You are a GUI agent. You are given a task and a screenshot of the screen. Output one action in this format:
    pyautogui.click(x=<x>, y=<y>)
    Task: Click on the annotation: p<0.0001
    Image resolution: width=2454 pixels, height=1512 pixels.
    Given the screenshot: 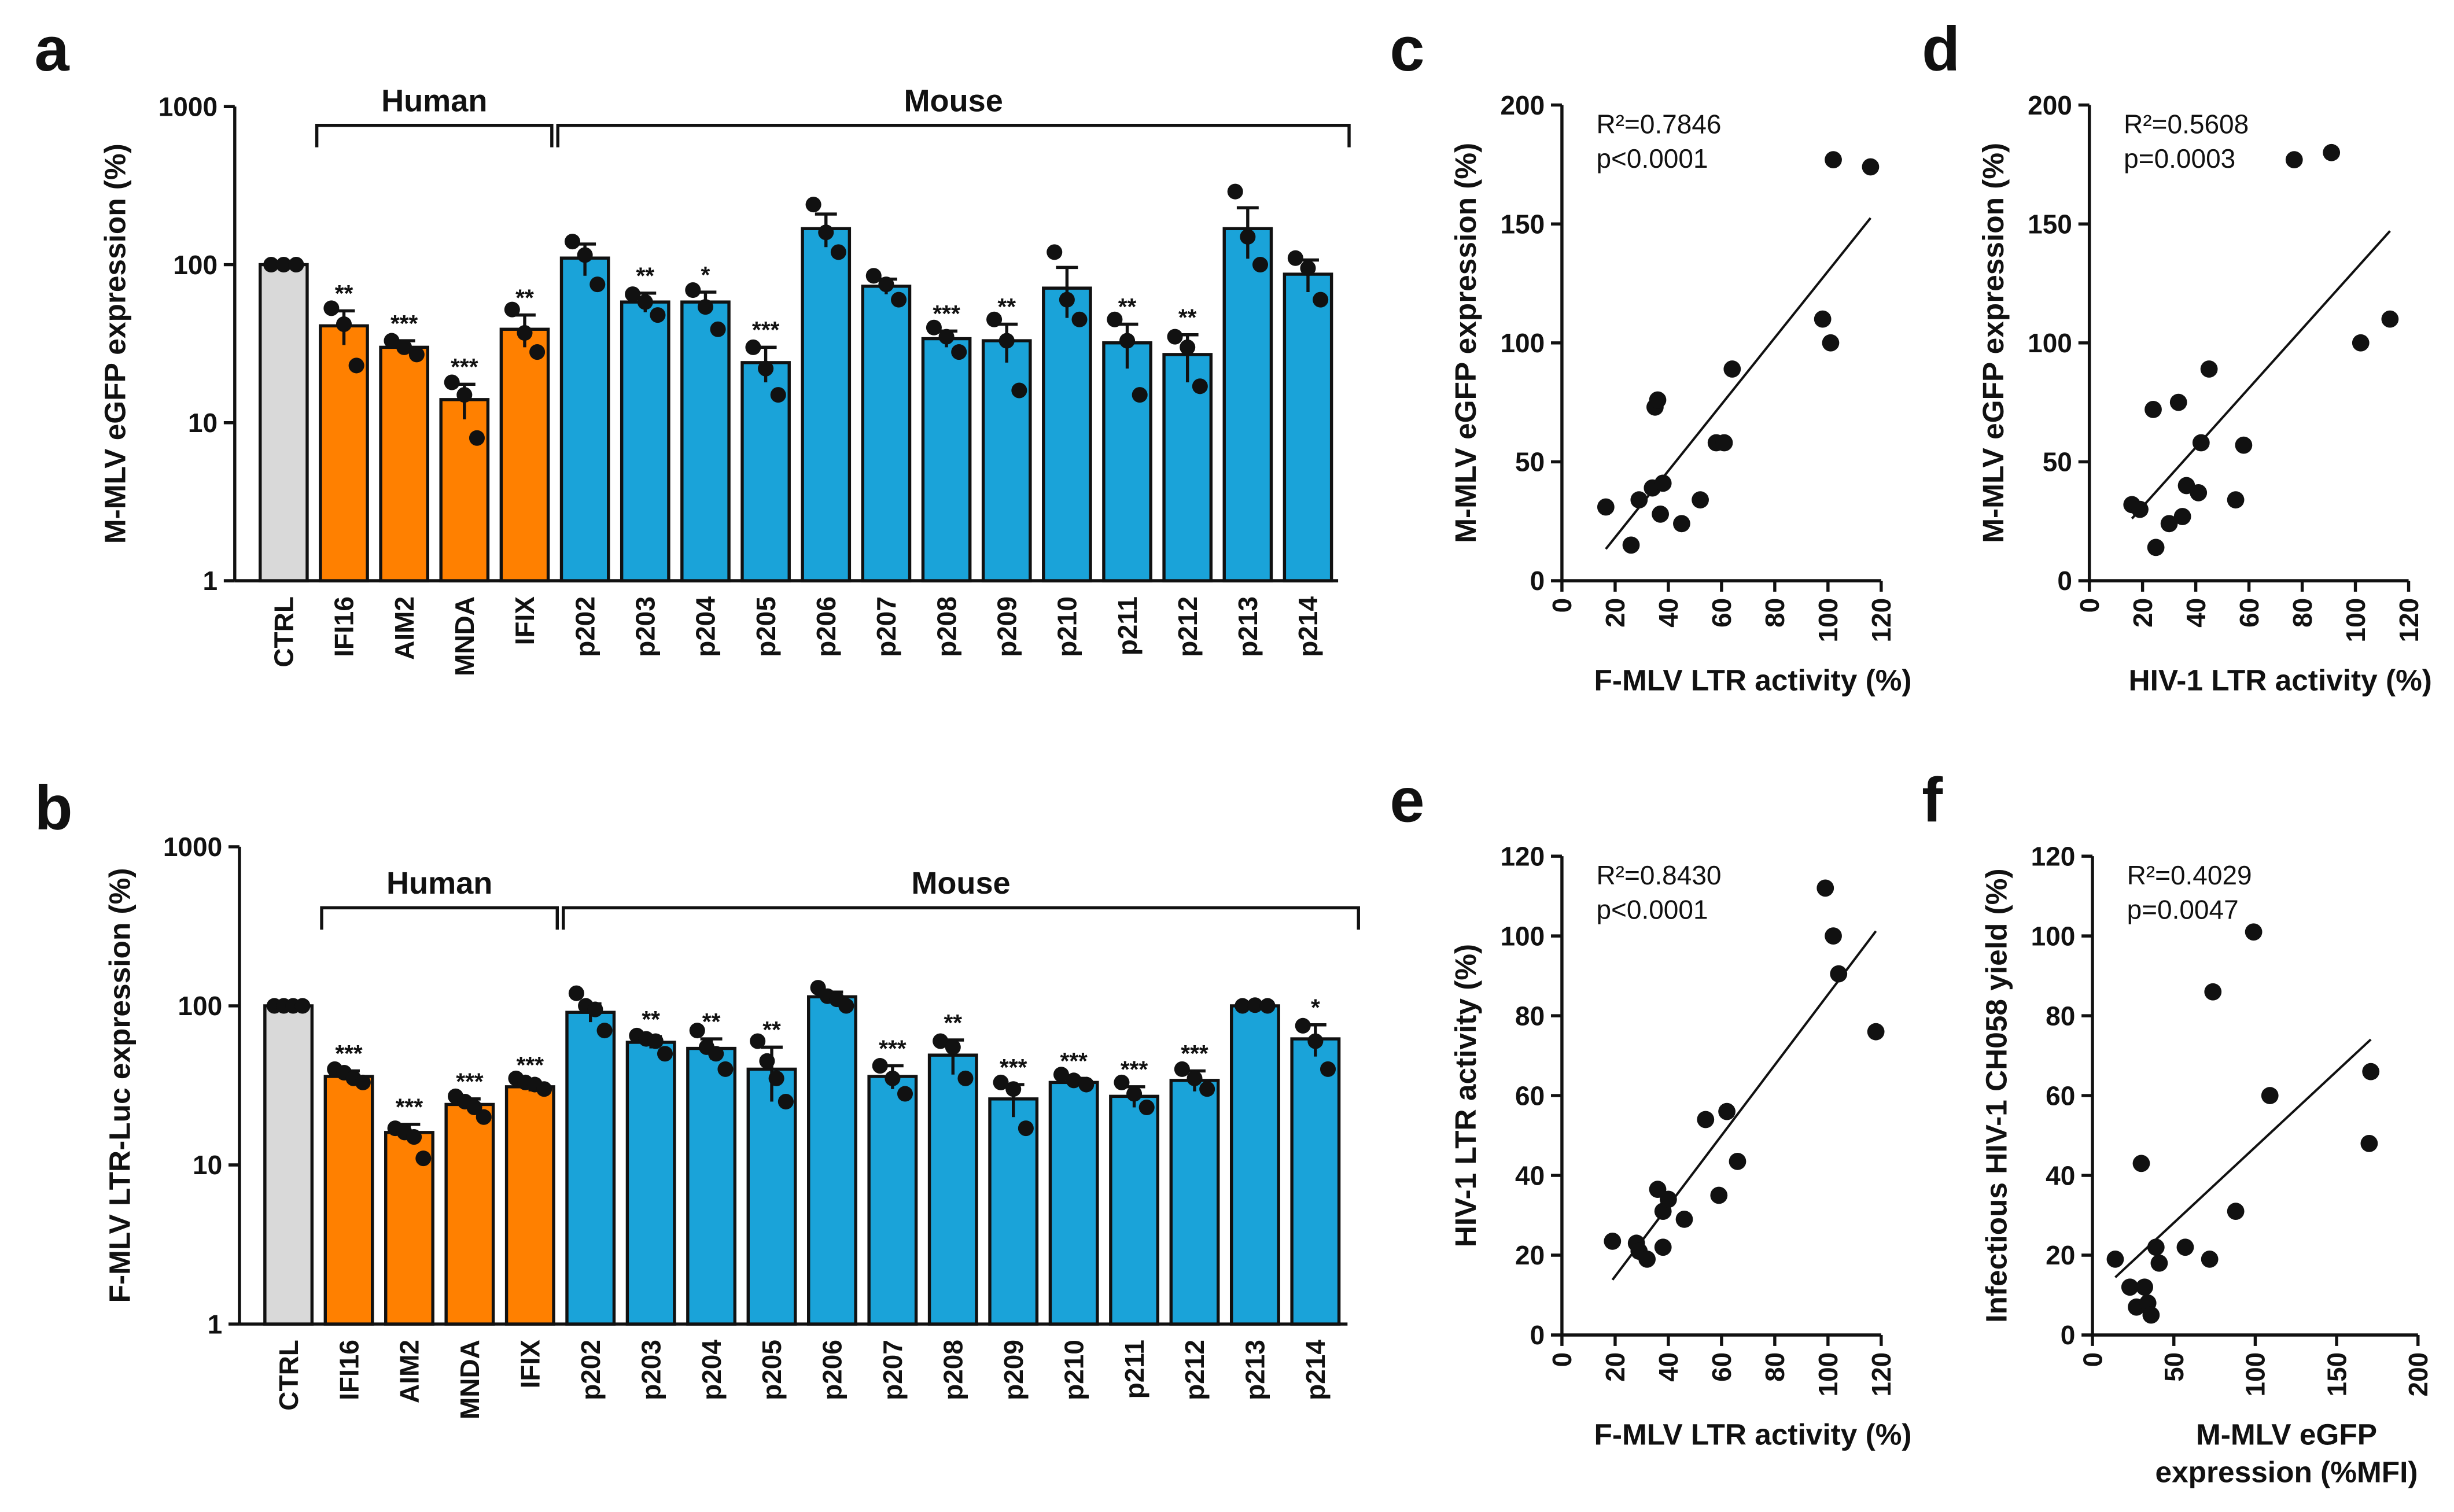 What is the action you would take?
    pyautogui.click(x=1652, y=909)
    